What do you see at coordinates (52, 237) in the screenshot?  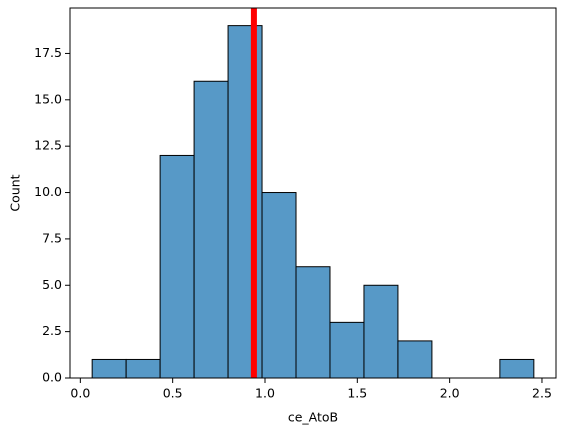 I see `y-tick-label: 7.5` at bounding box center [52, 237].